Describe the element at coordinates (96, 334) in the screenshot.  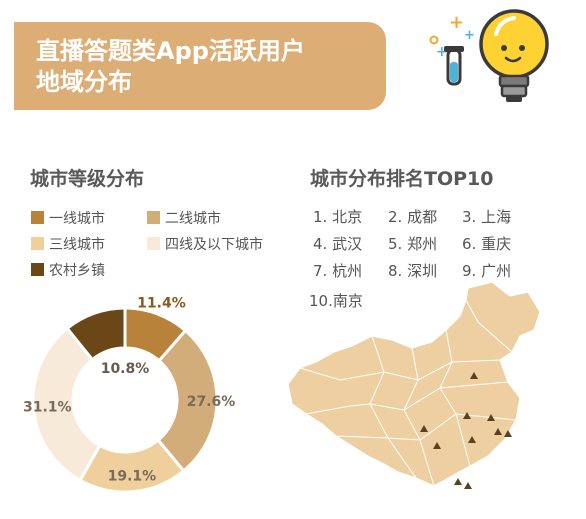
I see `slice-rural` at that location.